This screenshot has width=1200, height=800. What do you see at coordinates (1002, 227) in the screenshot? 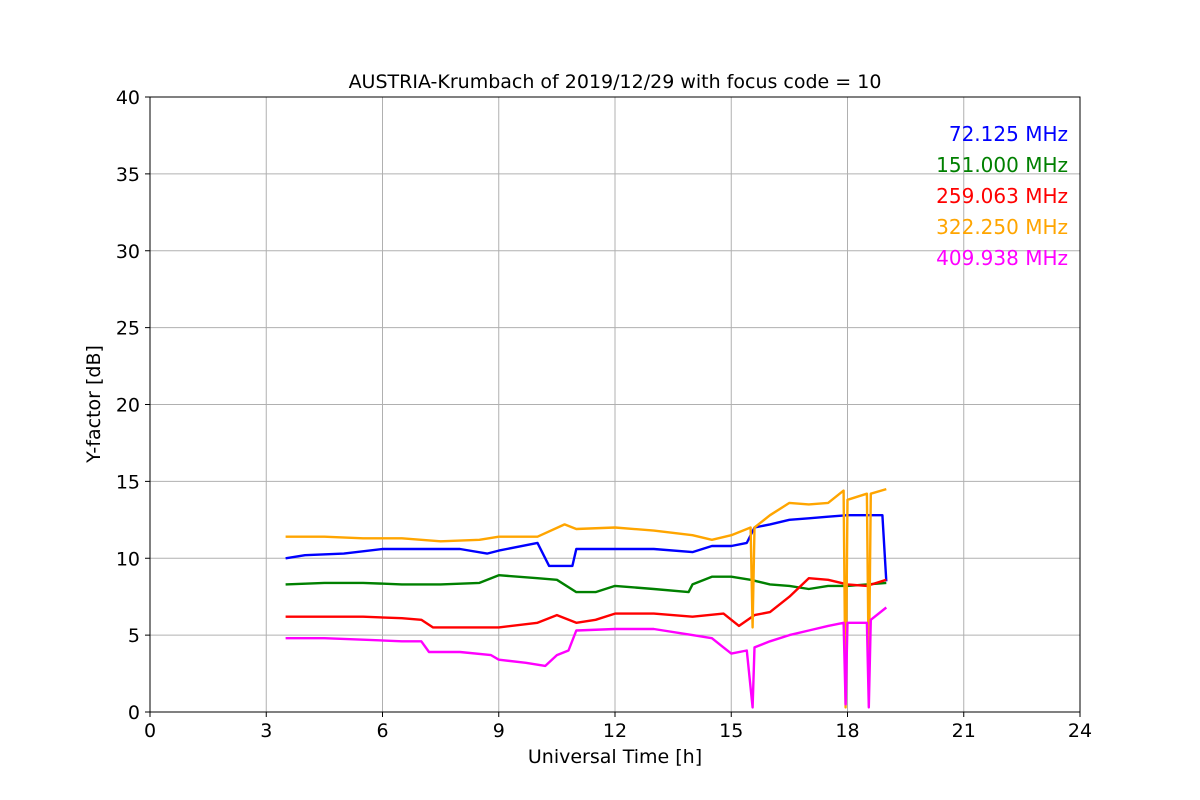
I see `legend-entry: 322.250 MHz` at bounding box center [1002, 227].